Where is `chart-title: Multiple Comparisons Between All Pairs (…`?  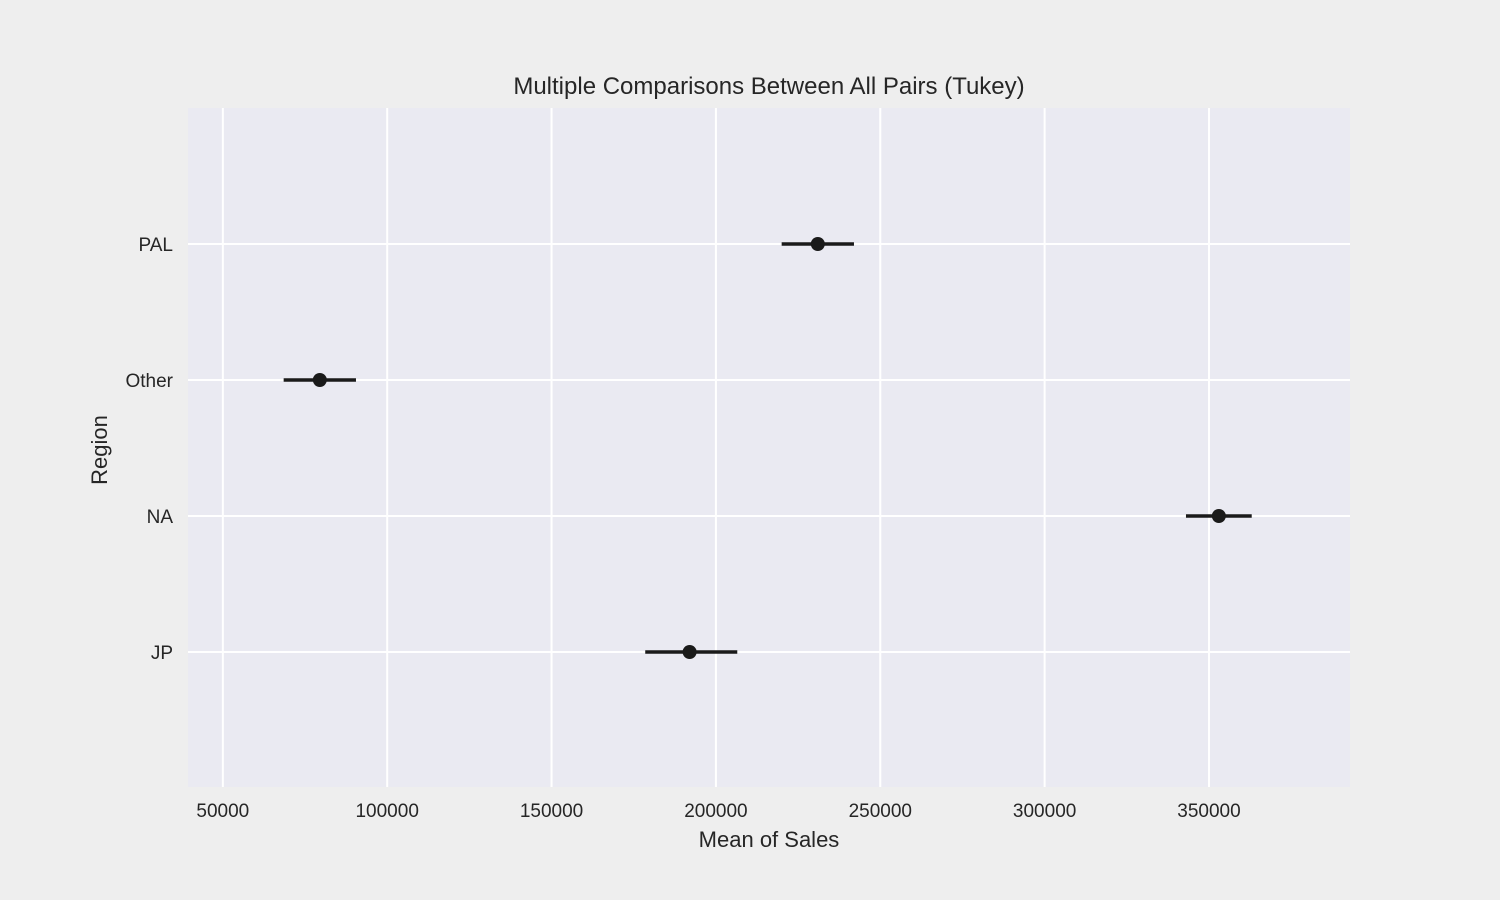
chart-title: Multiple Comparisons Between All Pairs (… is located at coordinates (768, 86).